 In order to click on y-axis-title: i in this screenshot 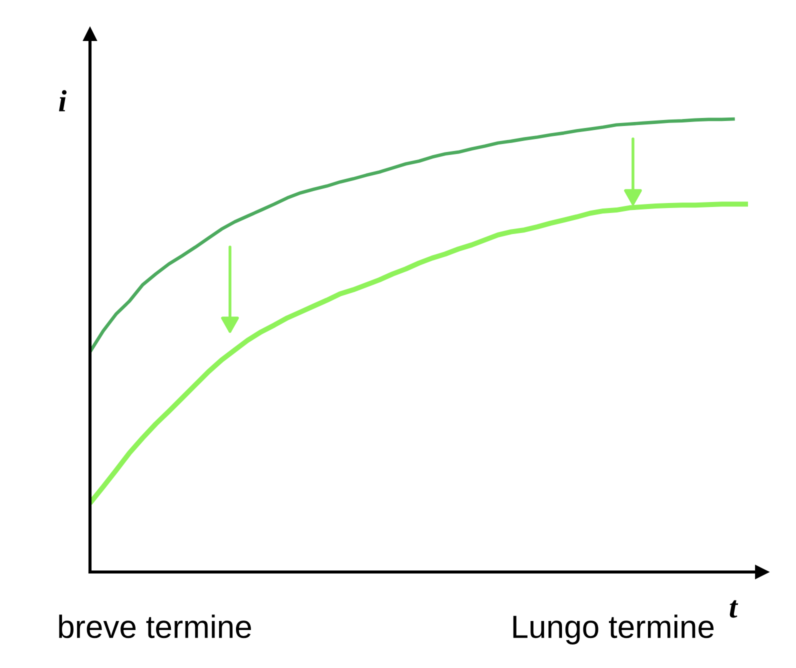, I will do `click(62, 101)`.